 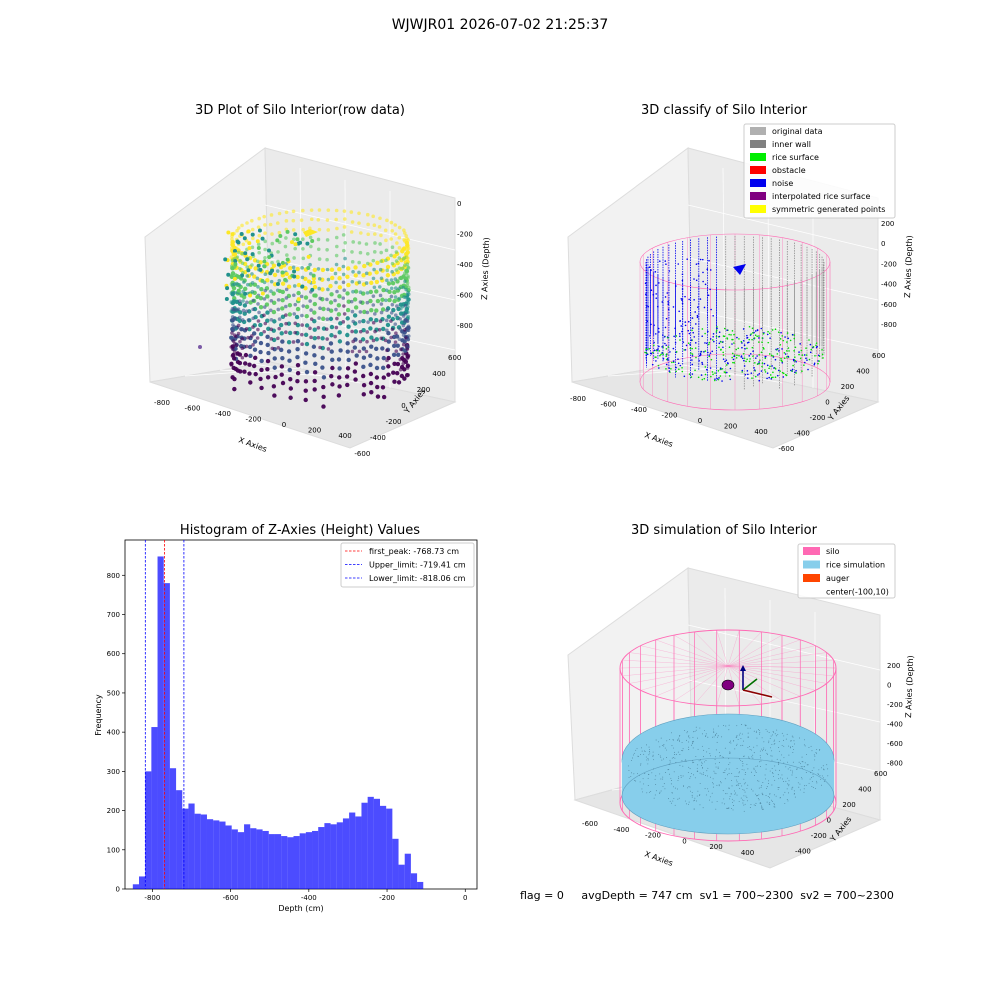 I want to click on x-tick-label: 200, so click(x=715, y=847).